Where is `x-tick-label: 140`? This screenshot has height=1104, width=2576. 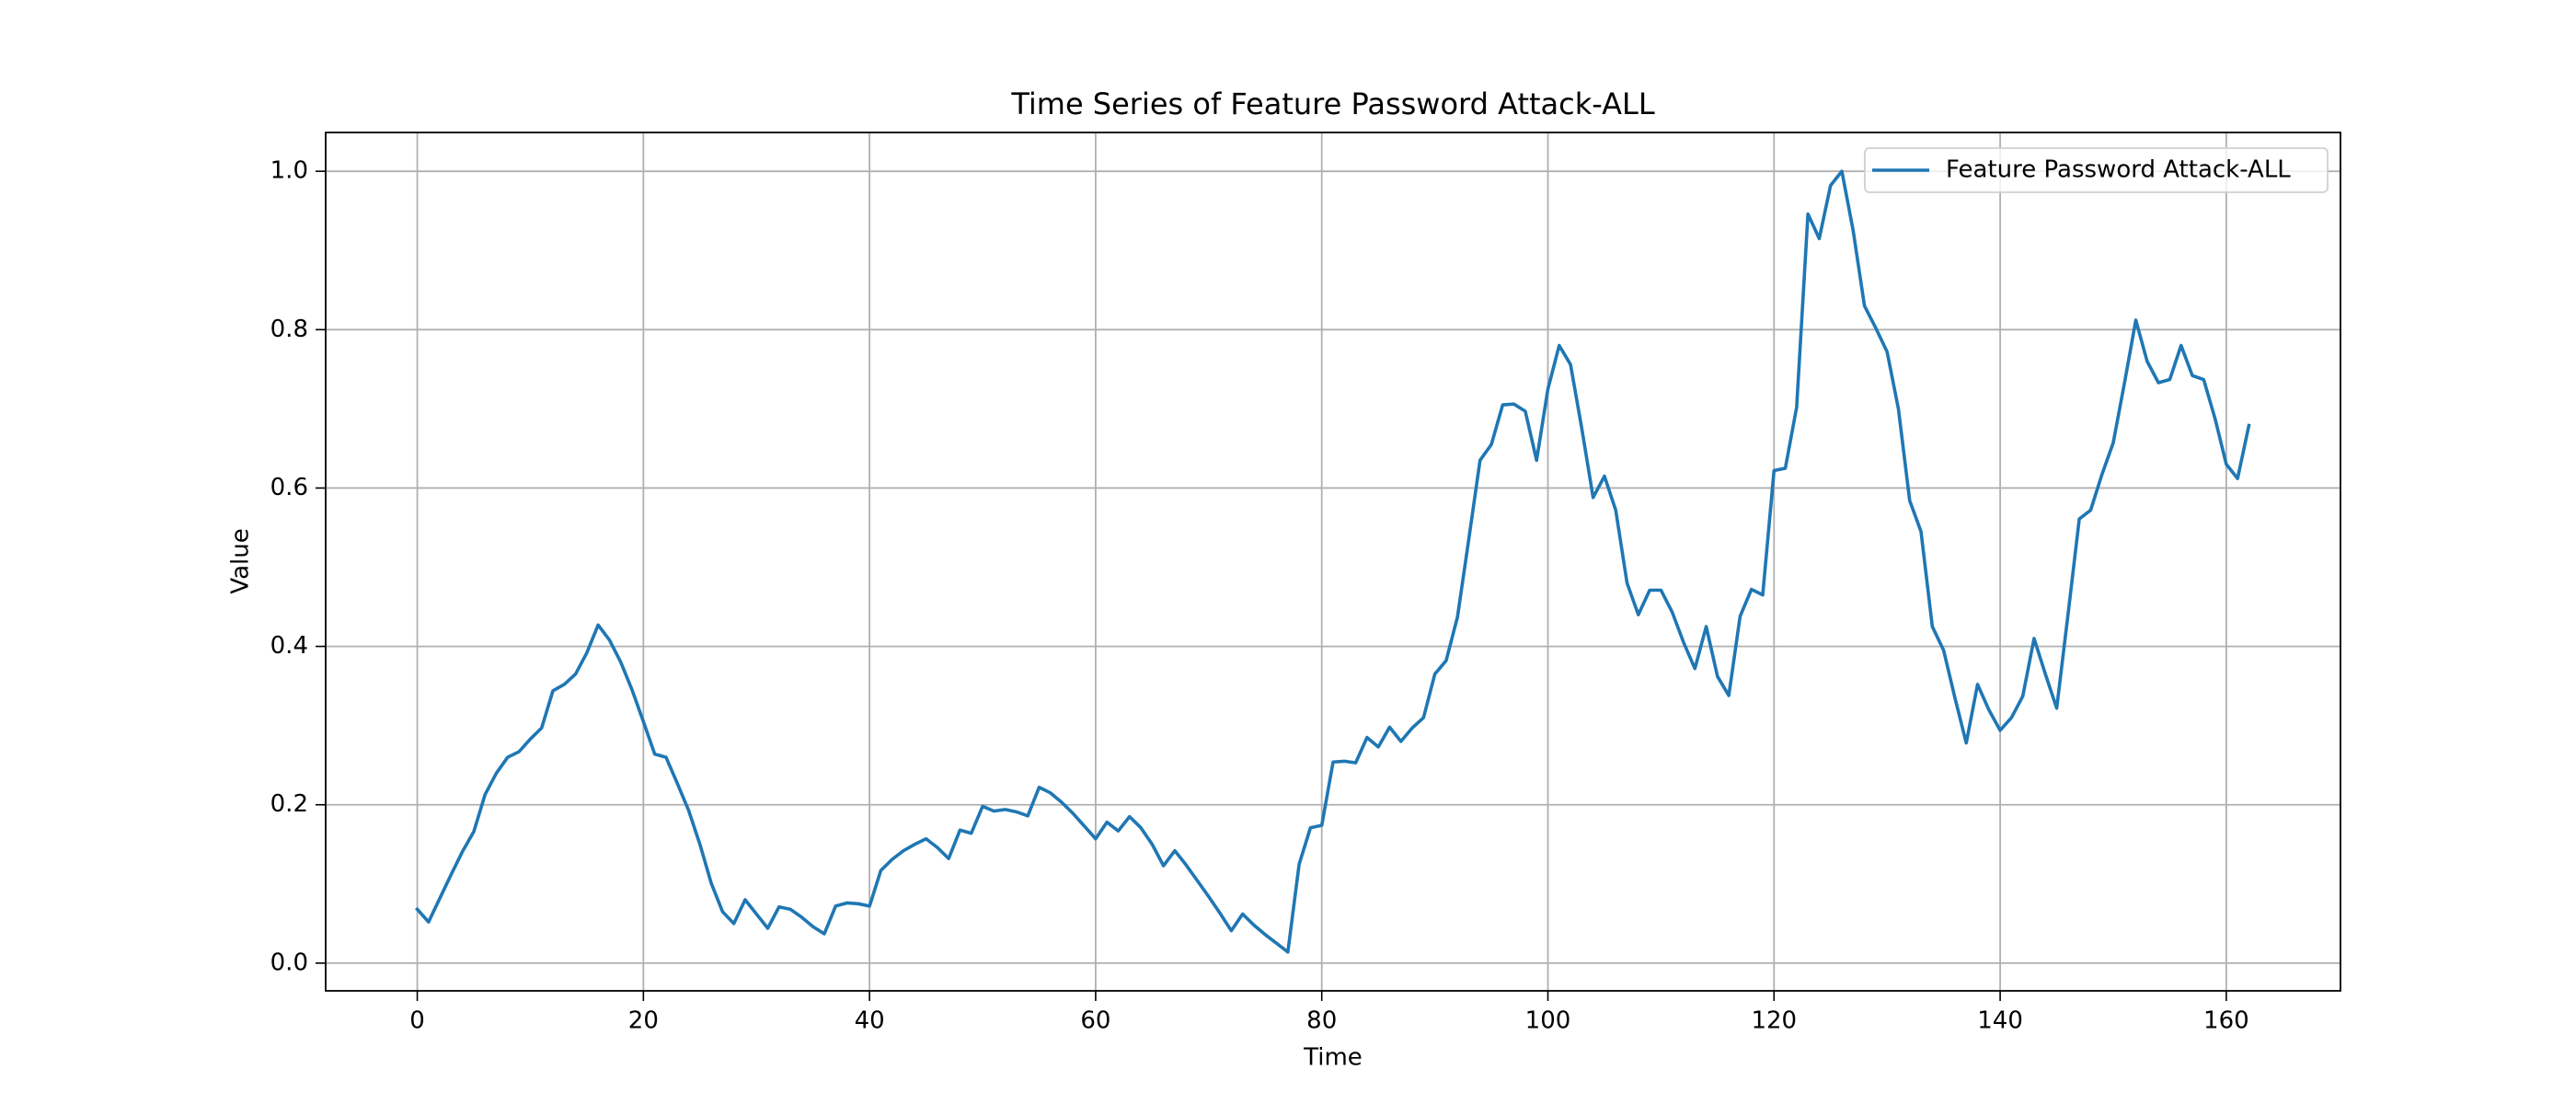 x-tick-label: 140 is located at coordinates (2000, 1021).